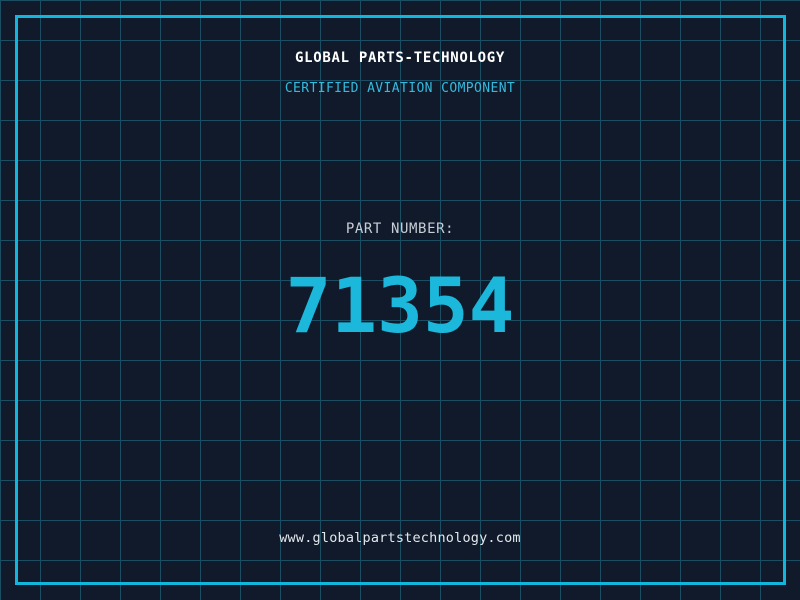 The width and height of the screenshot is (800, 600). What do you see at coordinates (400, 538) in the screenshot?
I see `website-url: www.globalpartstechnology.com` at bounding box center [400, 538].